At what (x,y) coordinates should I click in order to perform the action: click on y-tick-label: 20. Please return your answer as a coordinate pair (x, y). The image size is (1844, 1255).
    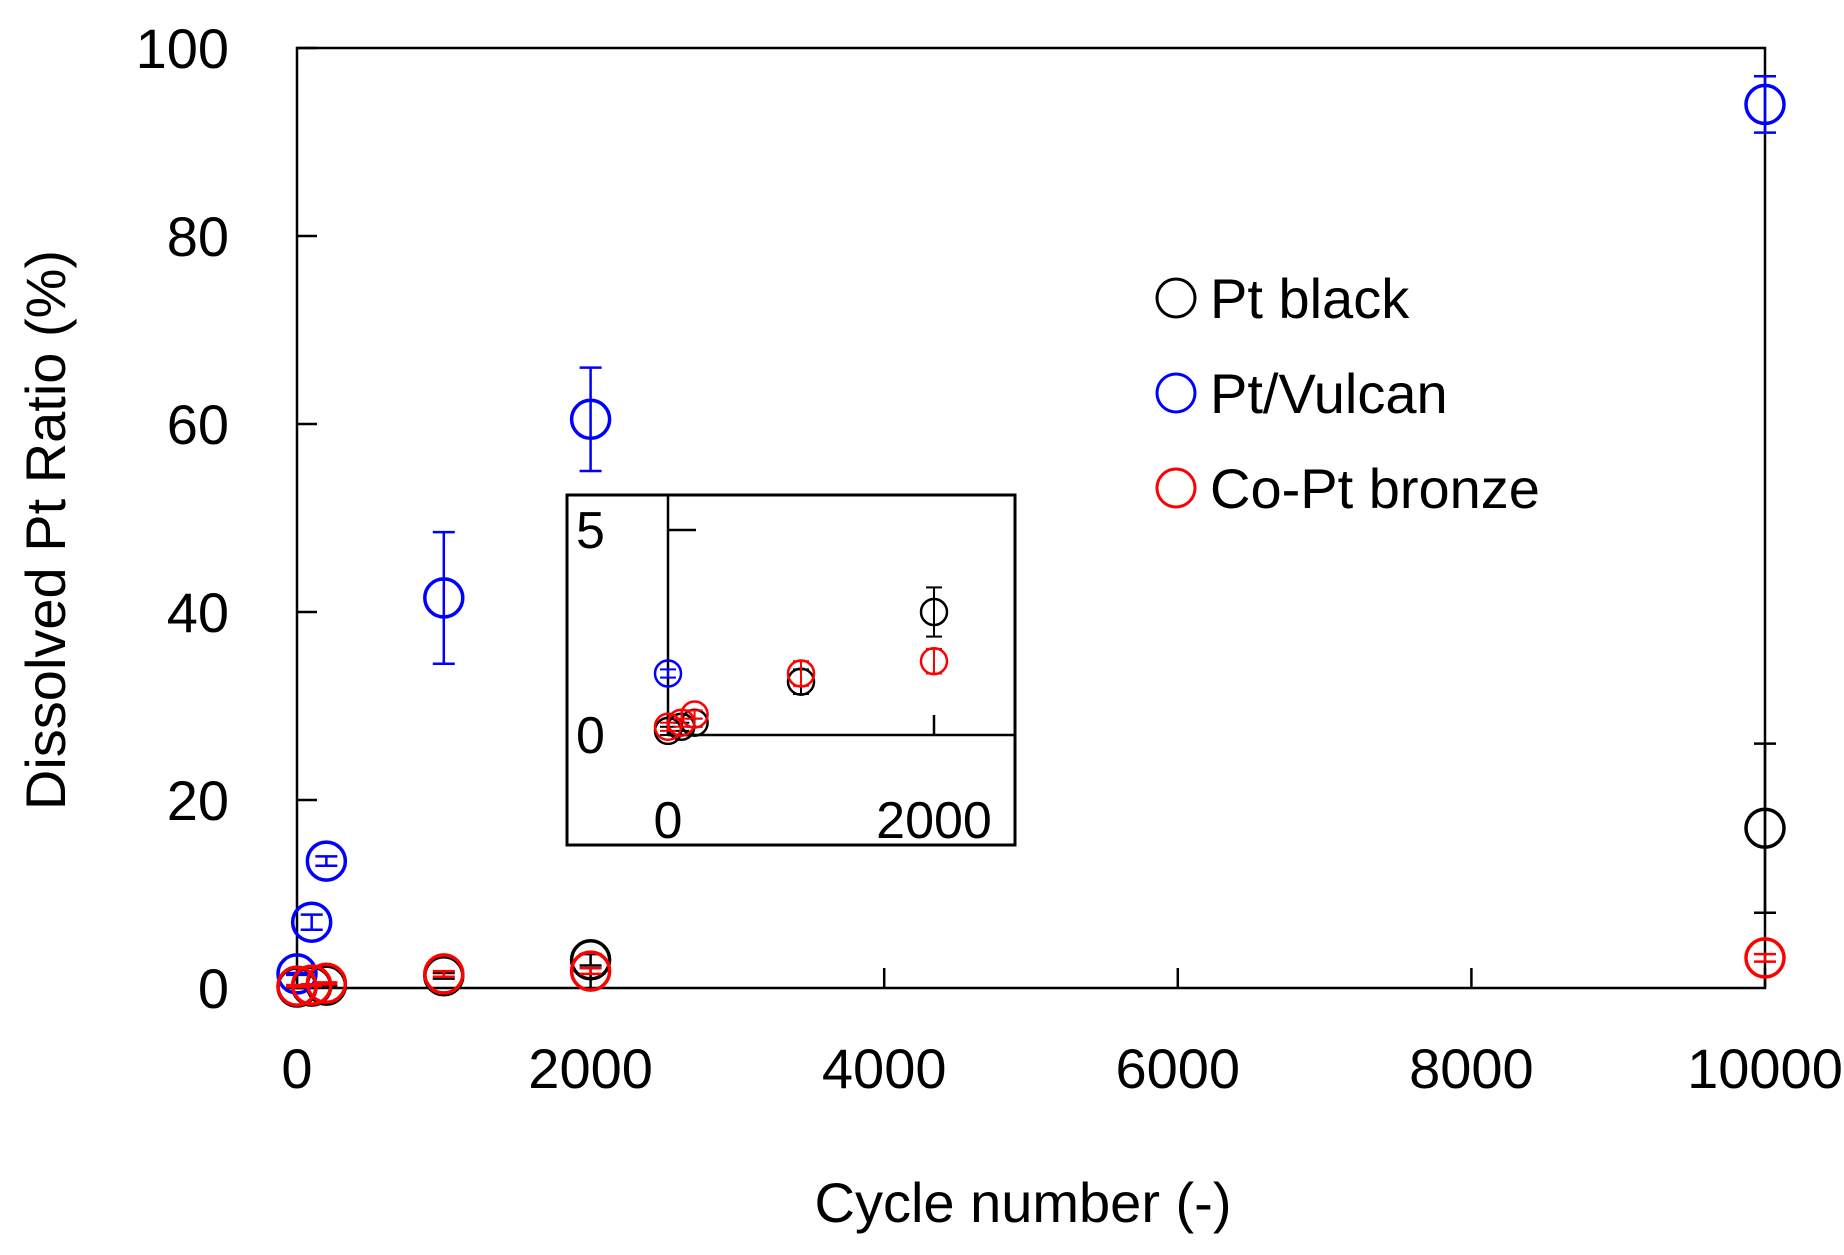
    Looking at the image, I should click on (198, 800).